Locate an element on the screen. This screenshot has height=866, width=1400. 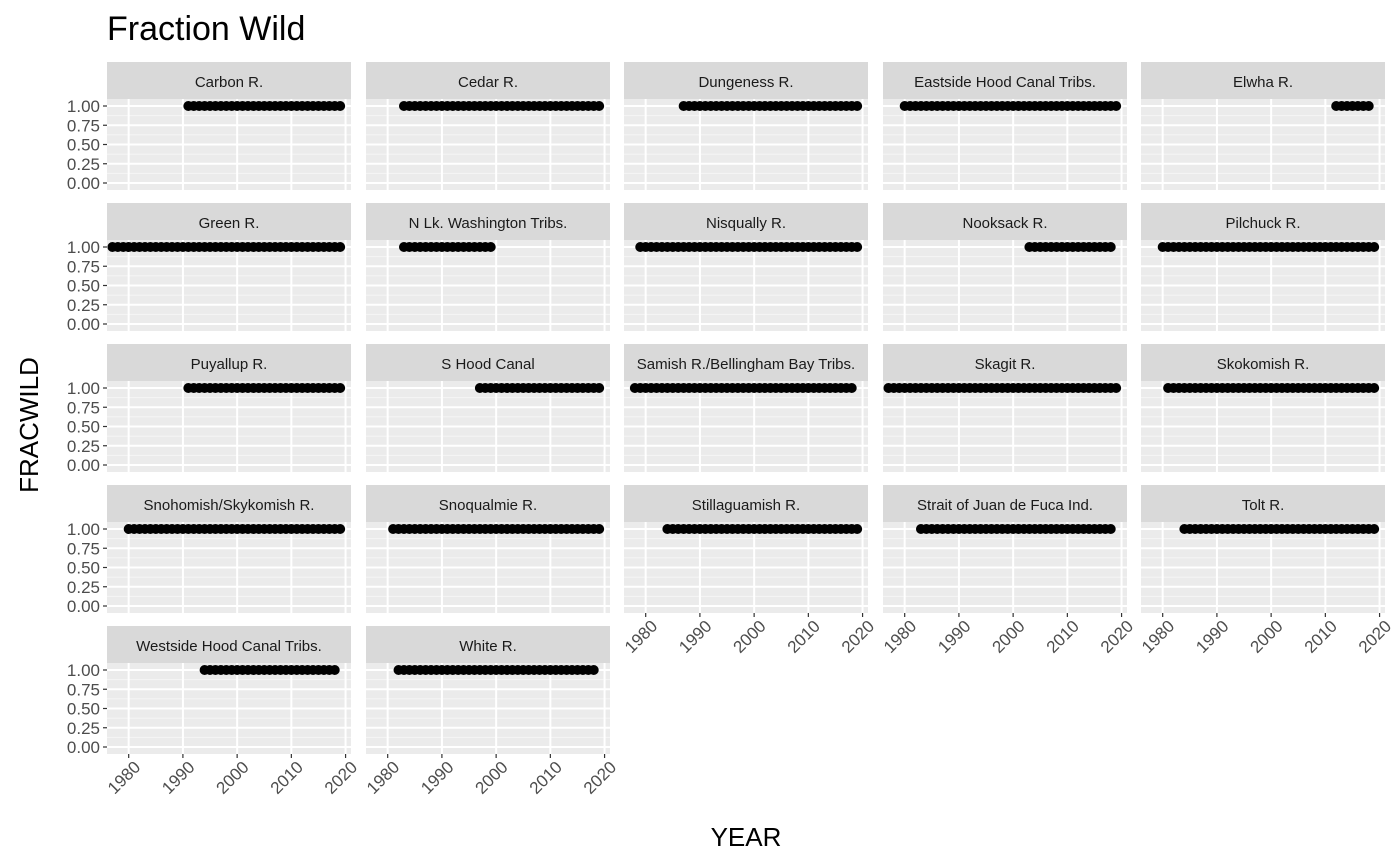
facet-strip-label: Nooksack R. is located at coordinates (1004, 223).